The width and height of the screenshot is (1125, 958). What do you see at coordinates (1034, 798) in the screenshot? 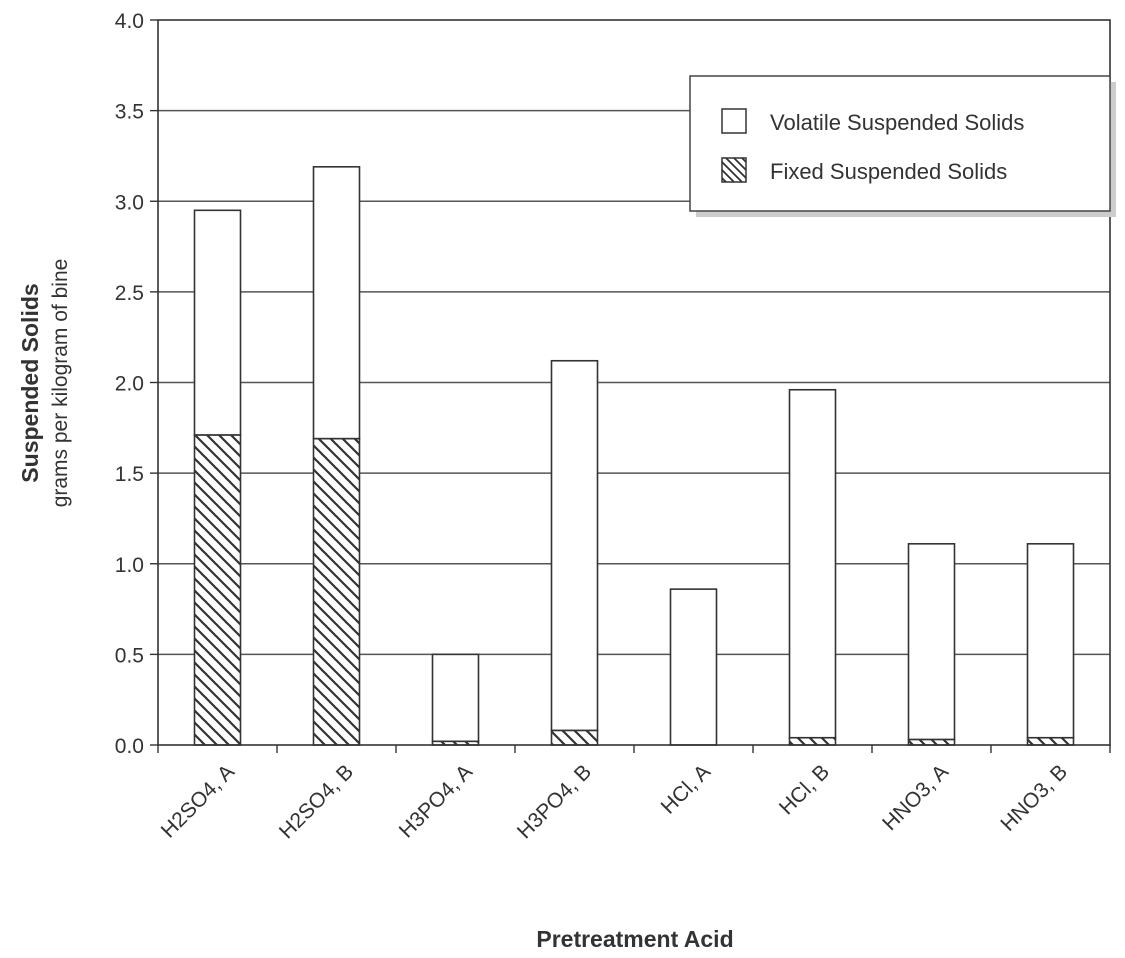
I see `x-tick-label: HNO3, B` at bounding box center [1034, 798].